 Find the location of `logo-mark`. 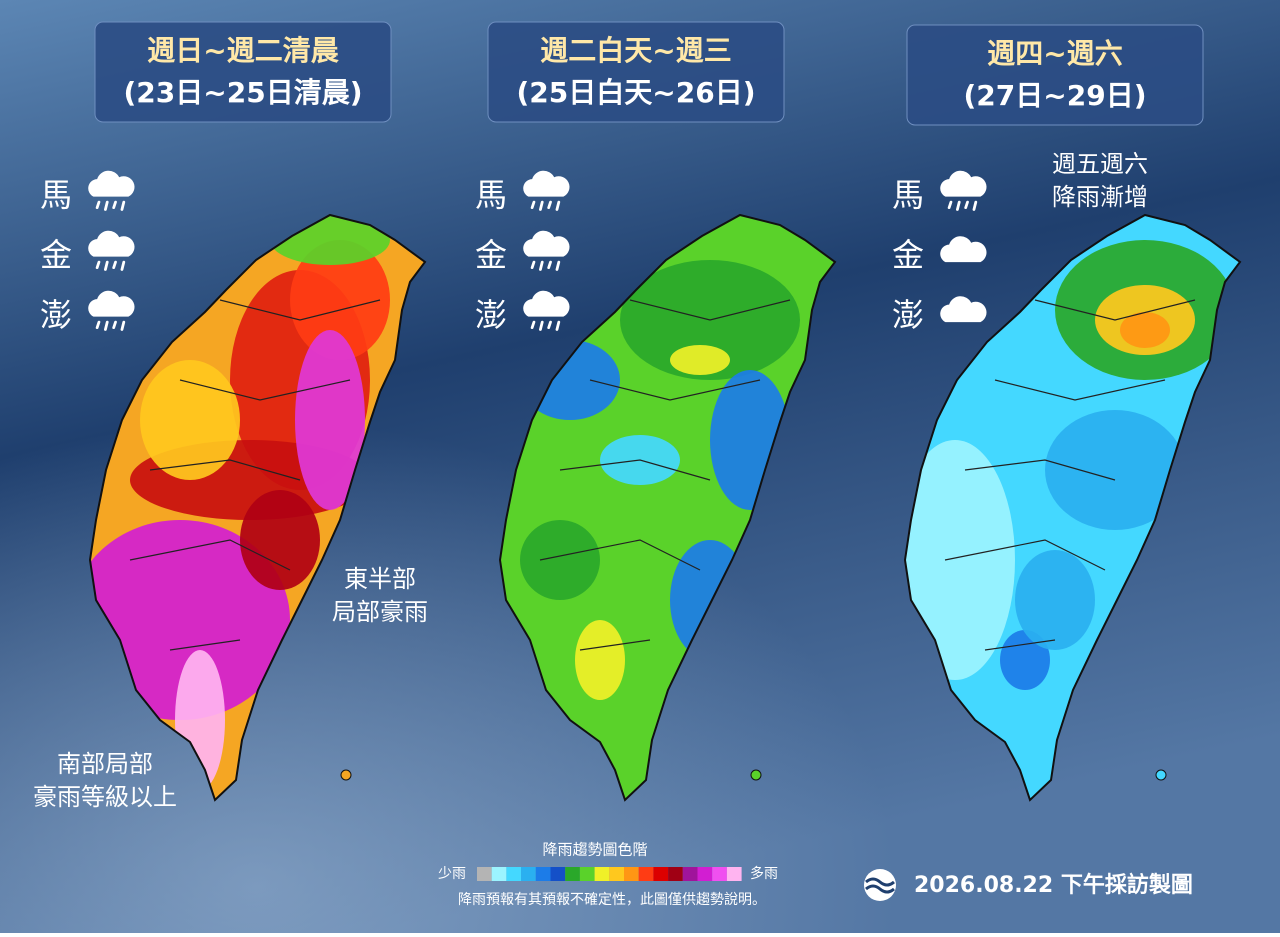

logo-mark is located at coordinates (880, 885).